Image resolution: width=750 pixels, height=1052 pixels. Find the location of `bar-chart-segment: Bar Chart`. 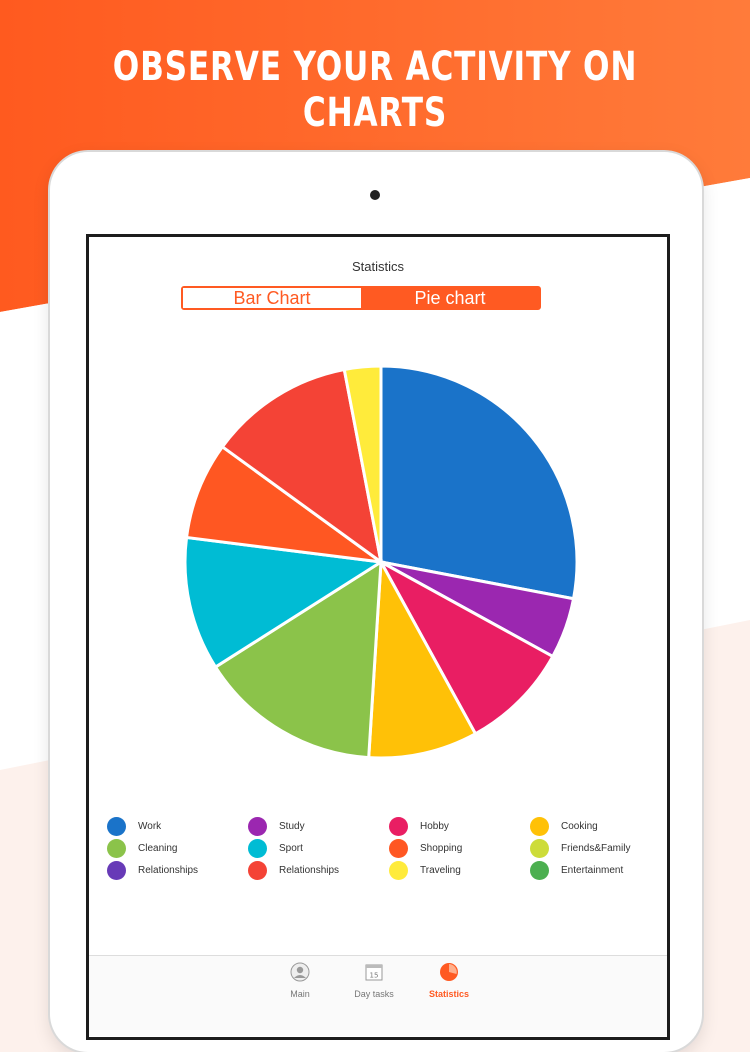

bar-chart-segment: Bar Chart is located at coordinates (272, 298).